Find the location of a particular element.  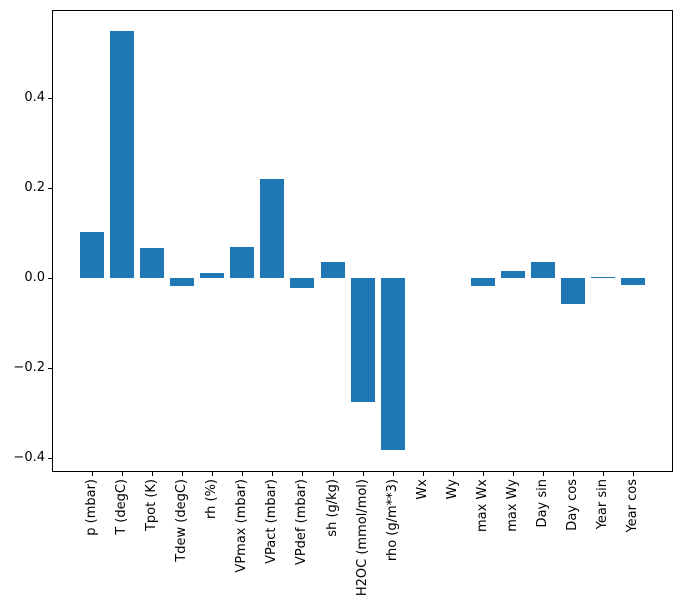

x-tick-label: sh (g/kg) is located at coordinates (332, 508).